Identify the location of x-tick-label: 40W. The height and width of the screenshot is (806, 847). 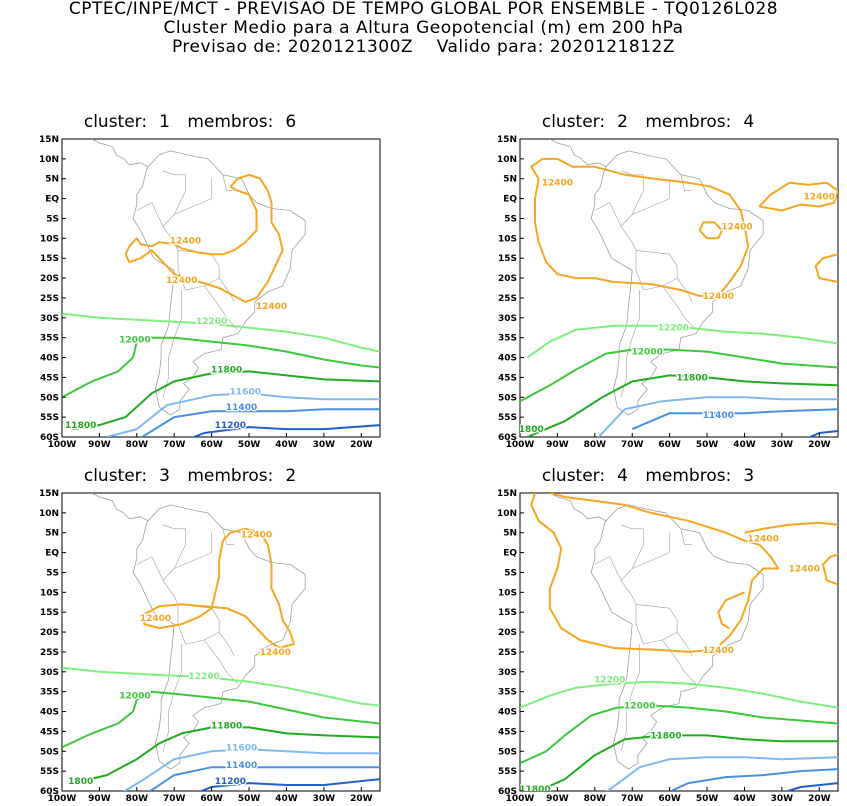
(744, 445).